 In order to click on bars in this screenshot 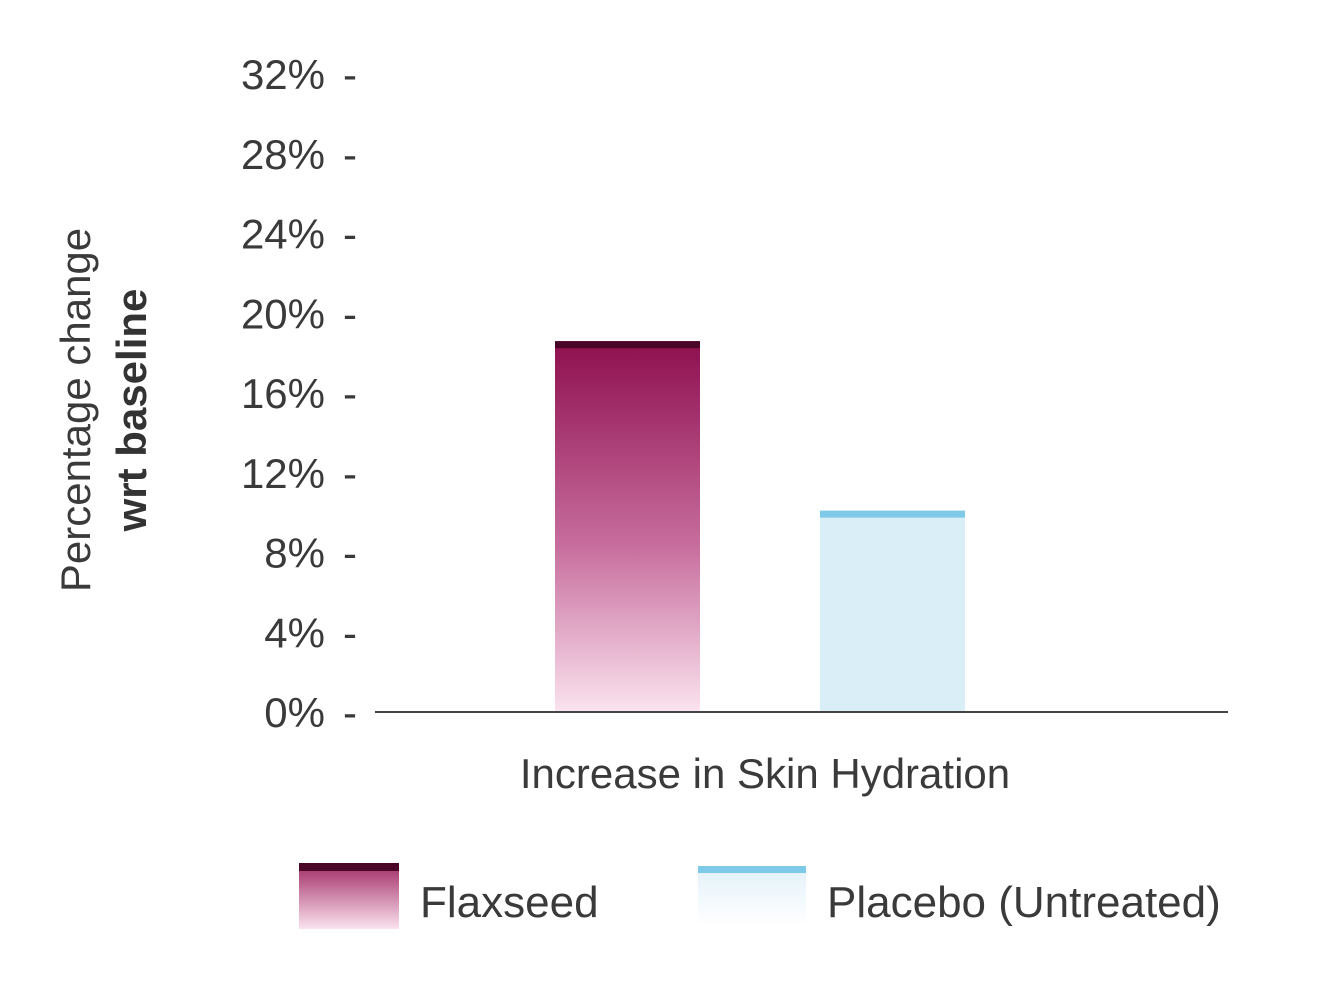, I will do `click(760, 526)`.